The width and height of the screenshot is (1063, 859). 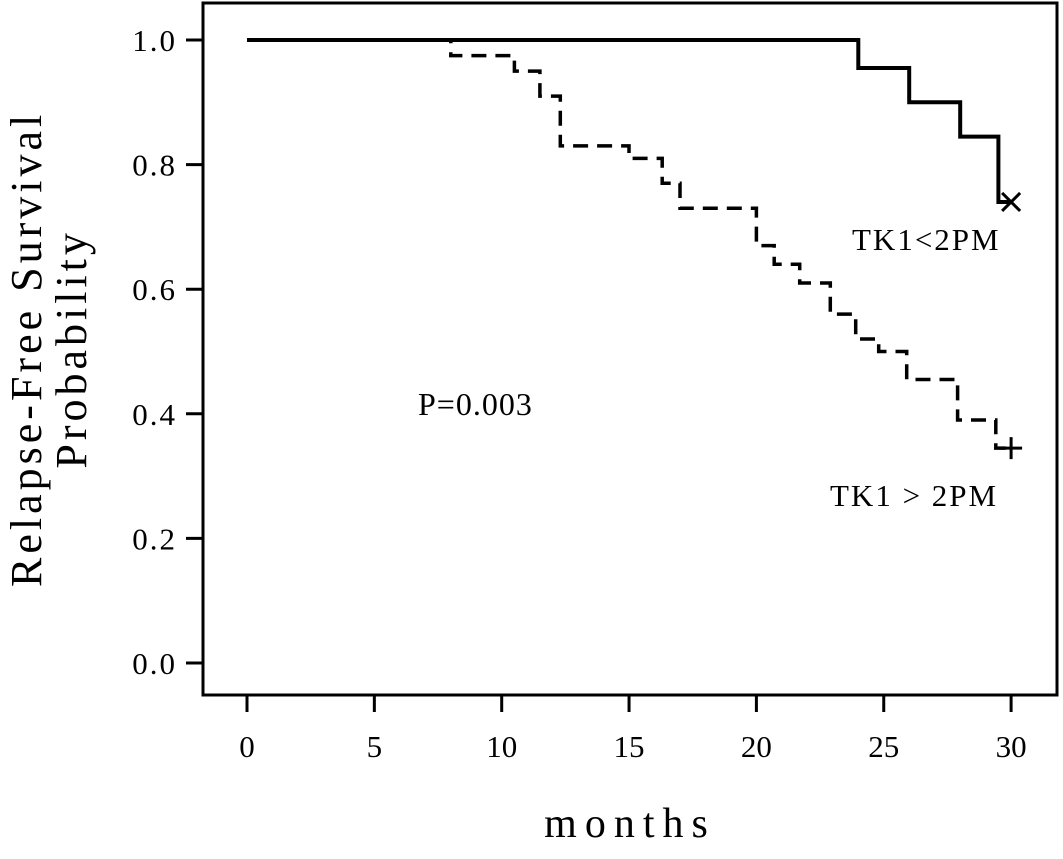 What do you see at coordinates (883, 746) in the screenshot?
I see `x-tick-label: 25` at bounding box center [883, 746].